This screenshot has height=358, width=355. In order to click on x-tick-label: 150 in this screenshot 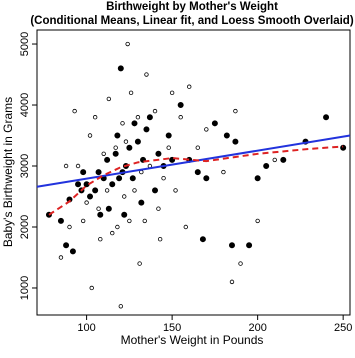, I will do `click(172, 328)`.